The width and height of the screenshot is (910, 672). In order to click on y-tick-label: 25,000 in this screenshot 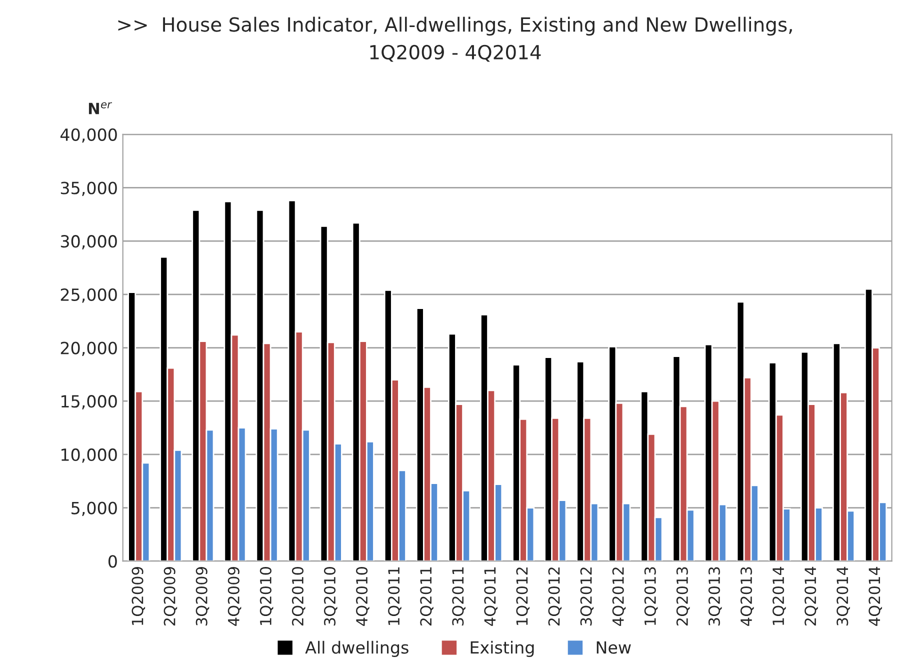, I will do `click(88, 295)`.